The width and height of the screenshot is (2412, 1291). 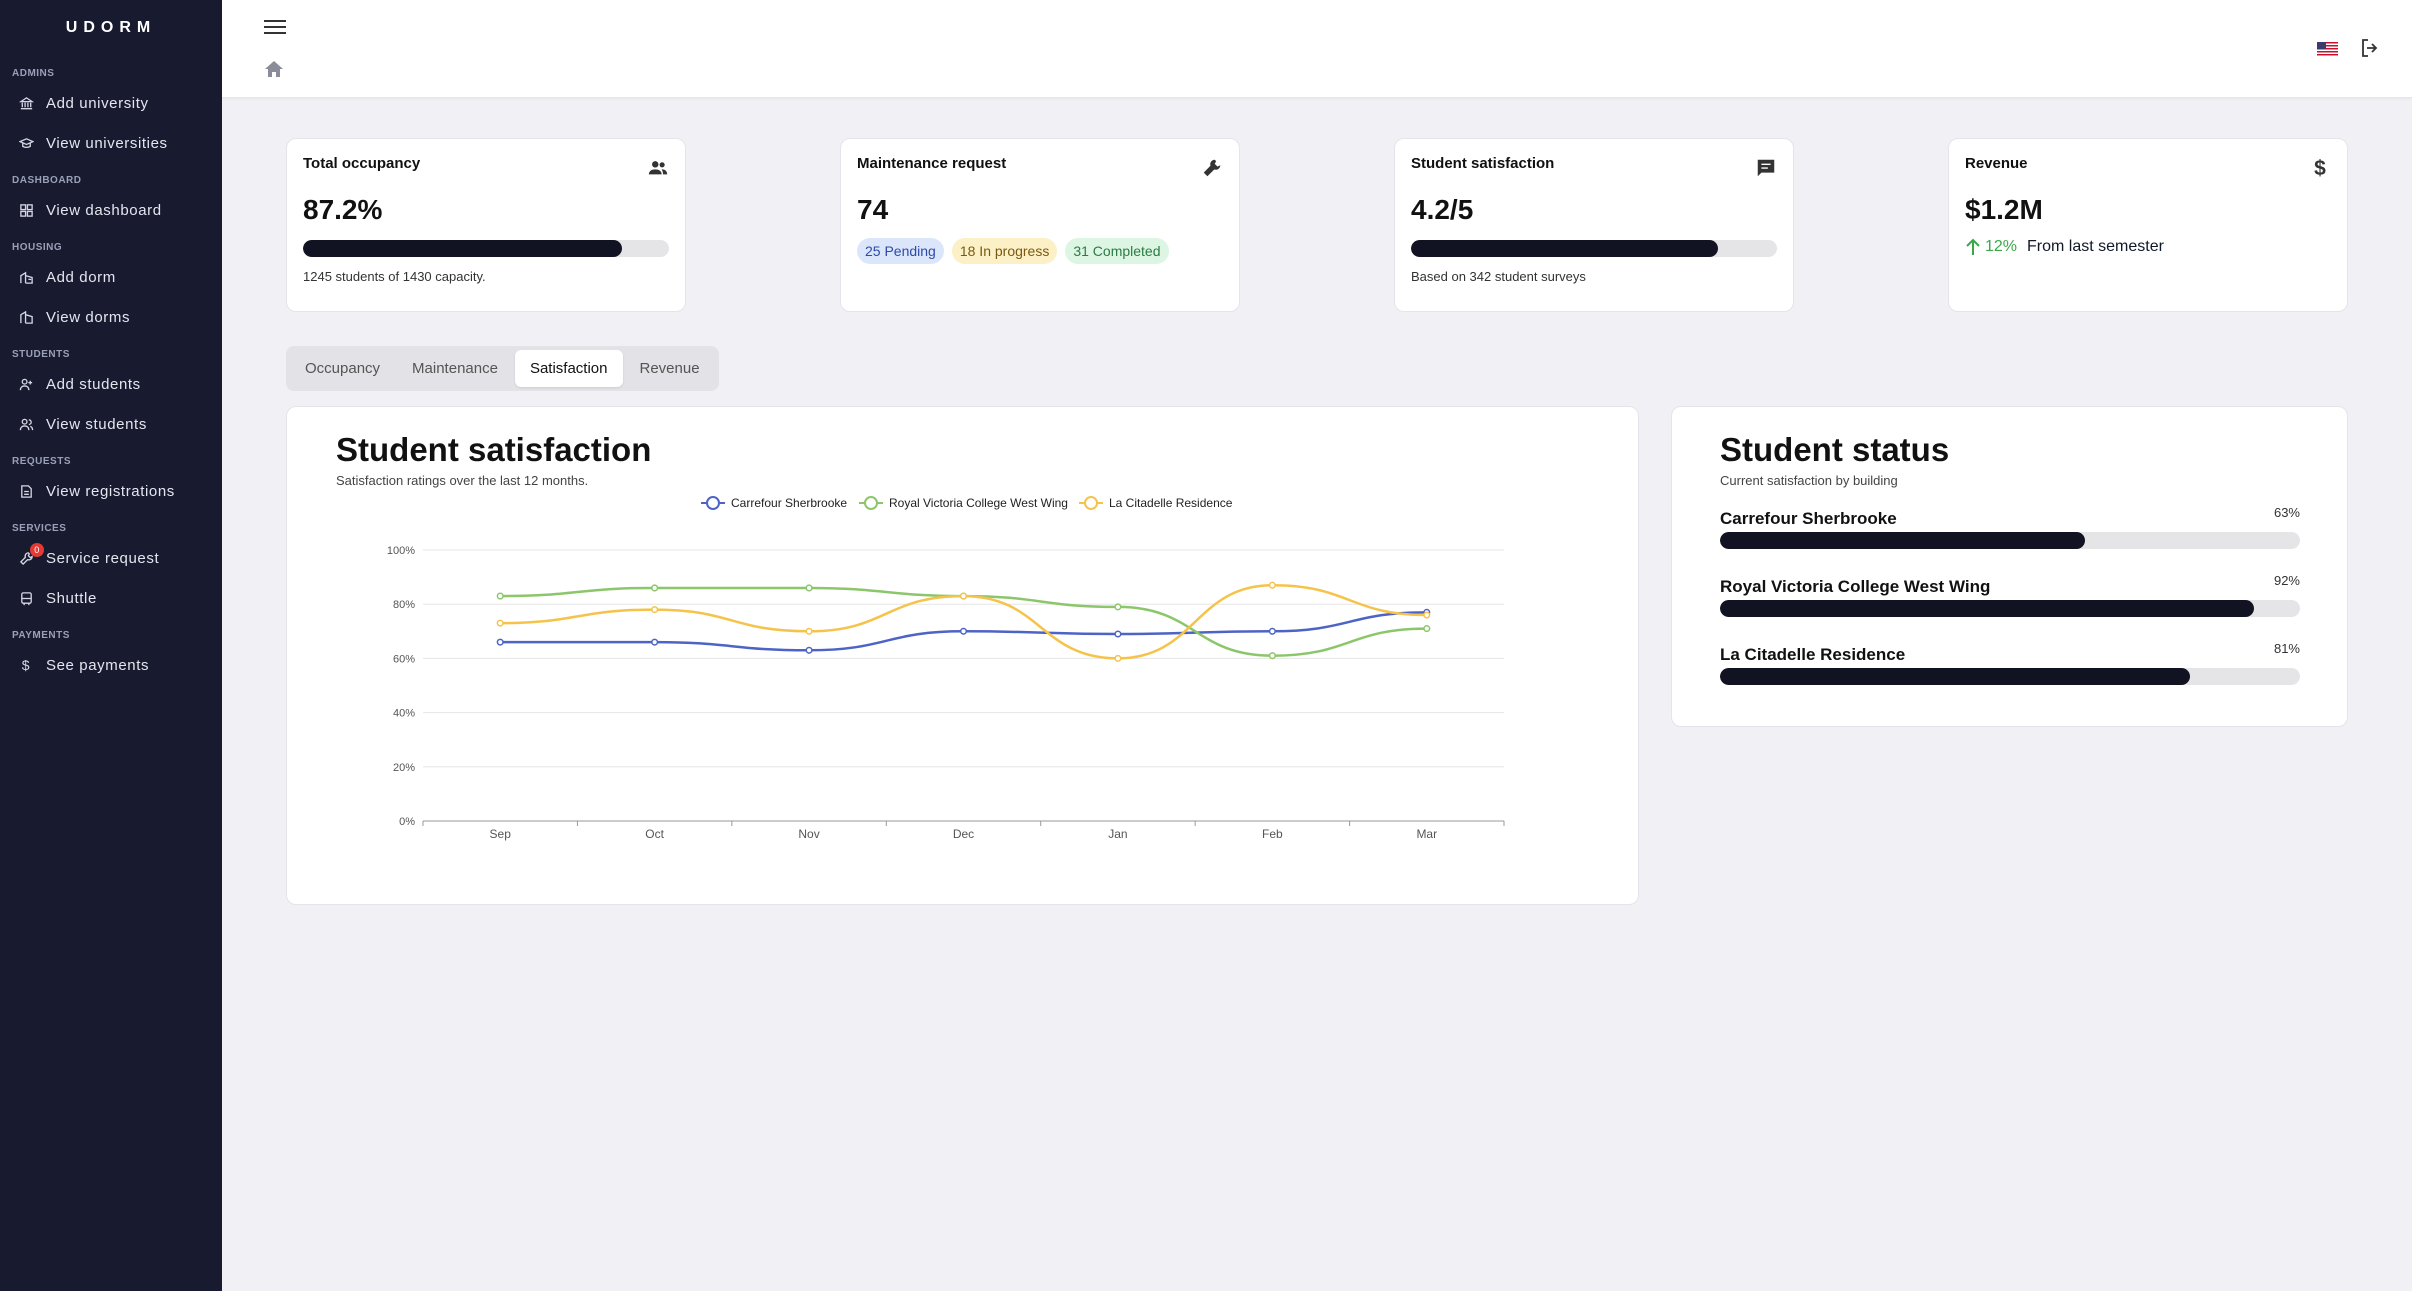 What do you see at coordinates (103, 558) in the screenshot?
I see `sidebar-item-label: Service request` at bounding box center [103, 558].